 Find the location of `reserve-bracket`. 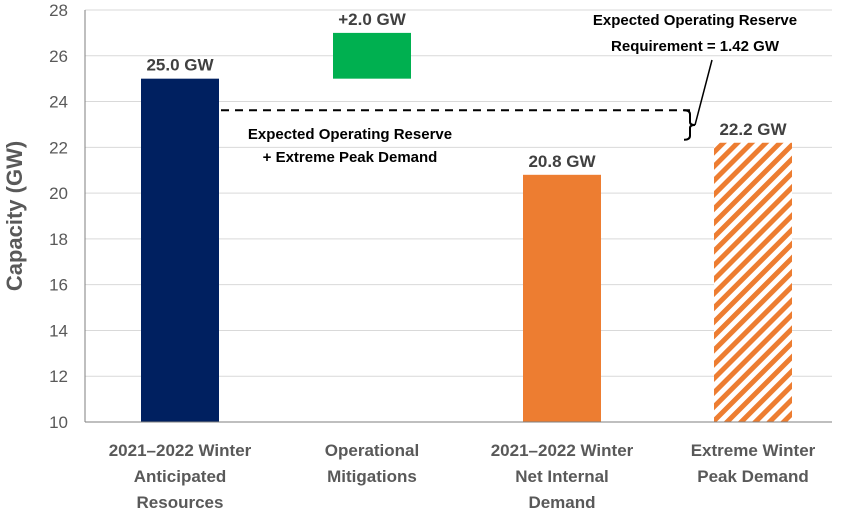

reserve-bracket is located at coordinates (689, 125).